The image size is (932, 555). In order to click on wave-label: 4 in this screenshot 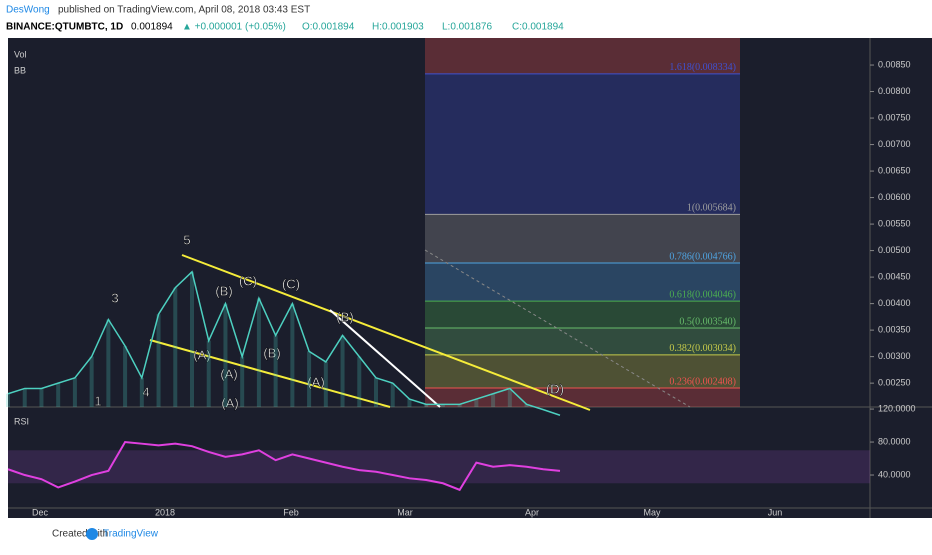, I will do `click(145, 391)`.